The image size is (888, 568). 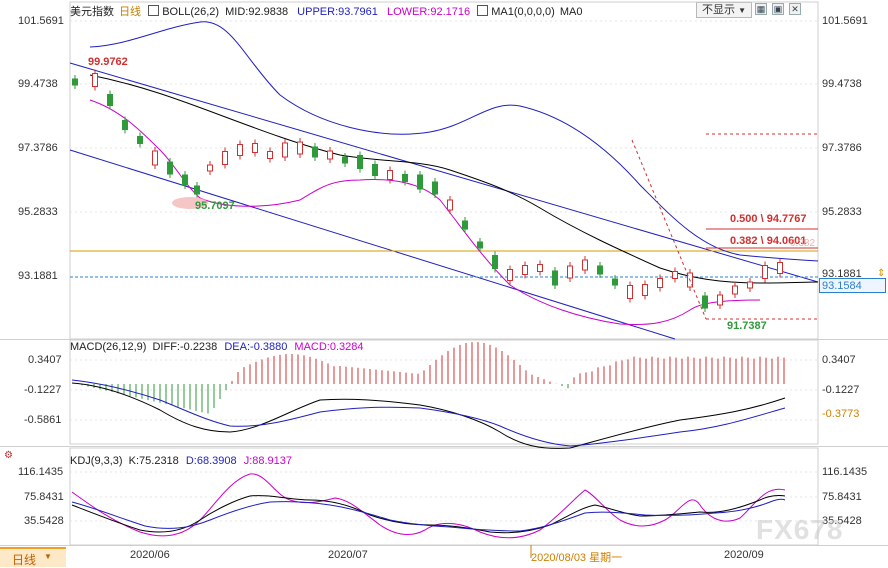 I want to click on period-tab: 日线 ▼, so click(x=33, y=557).